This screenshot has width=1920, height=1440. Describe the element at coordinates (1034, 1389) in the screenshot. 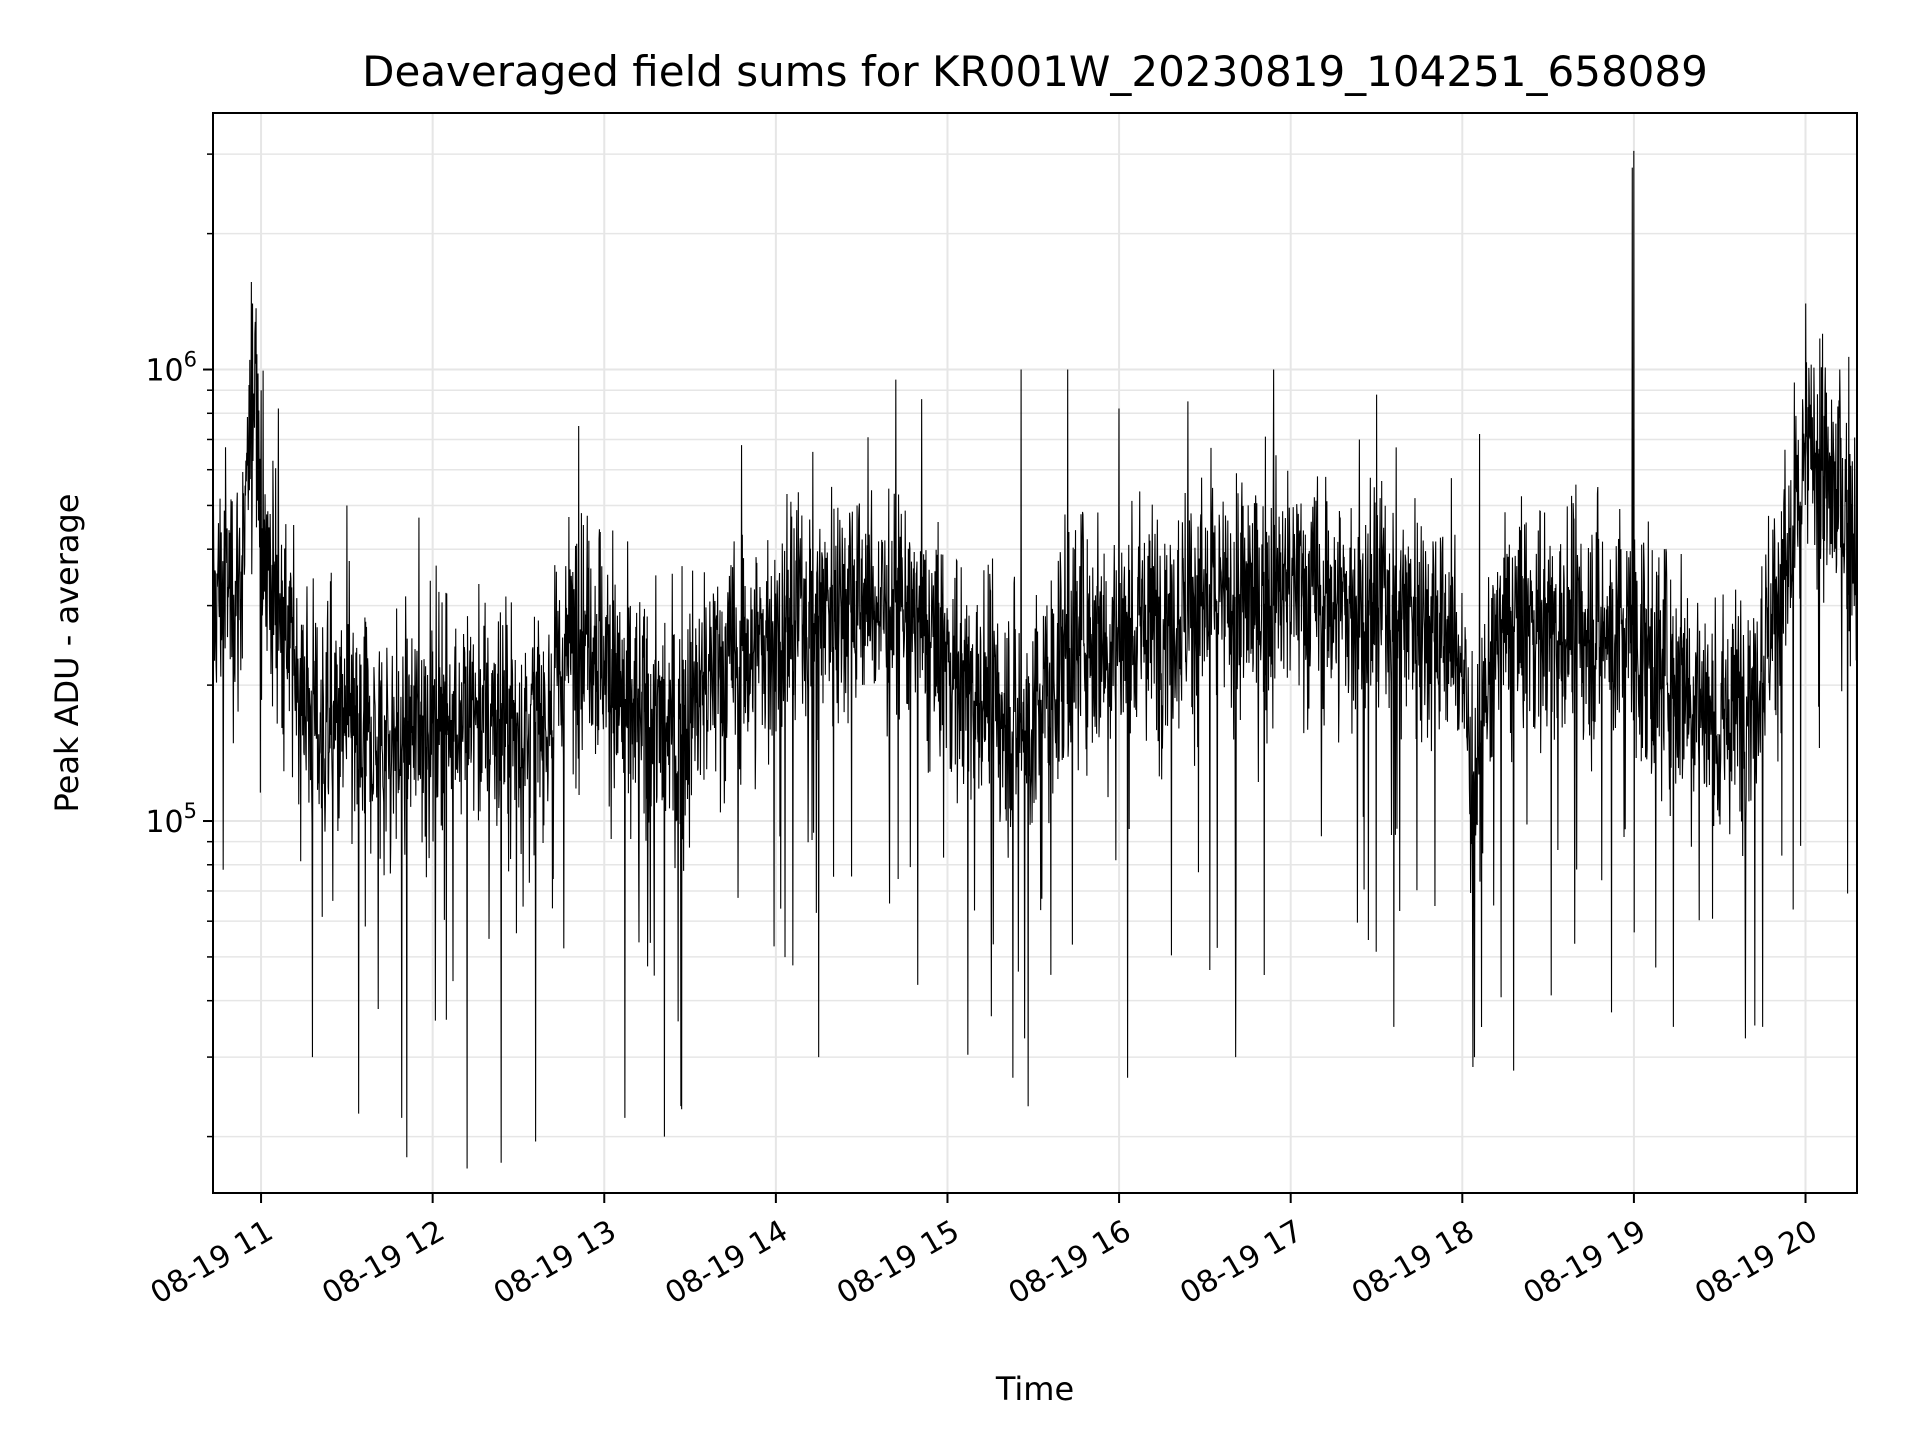

I see `x-axis-label: Time` at that location.